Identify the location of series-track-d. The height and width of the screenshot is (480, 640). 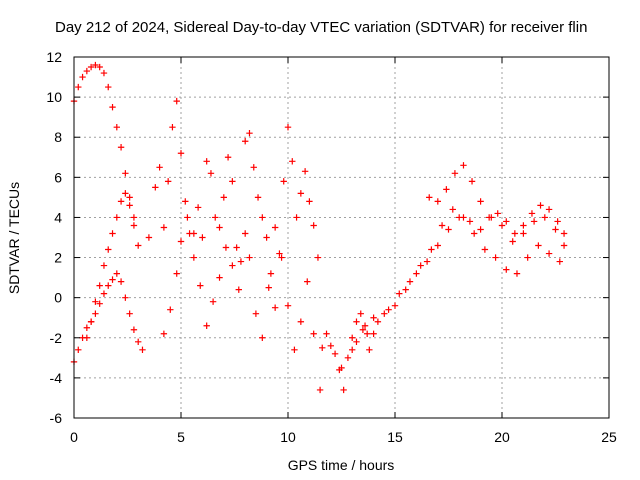
(197, 181).